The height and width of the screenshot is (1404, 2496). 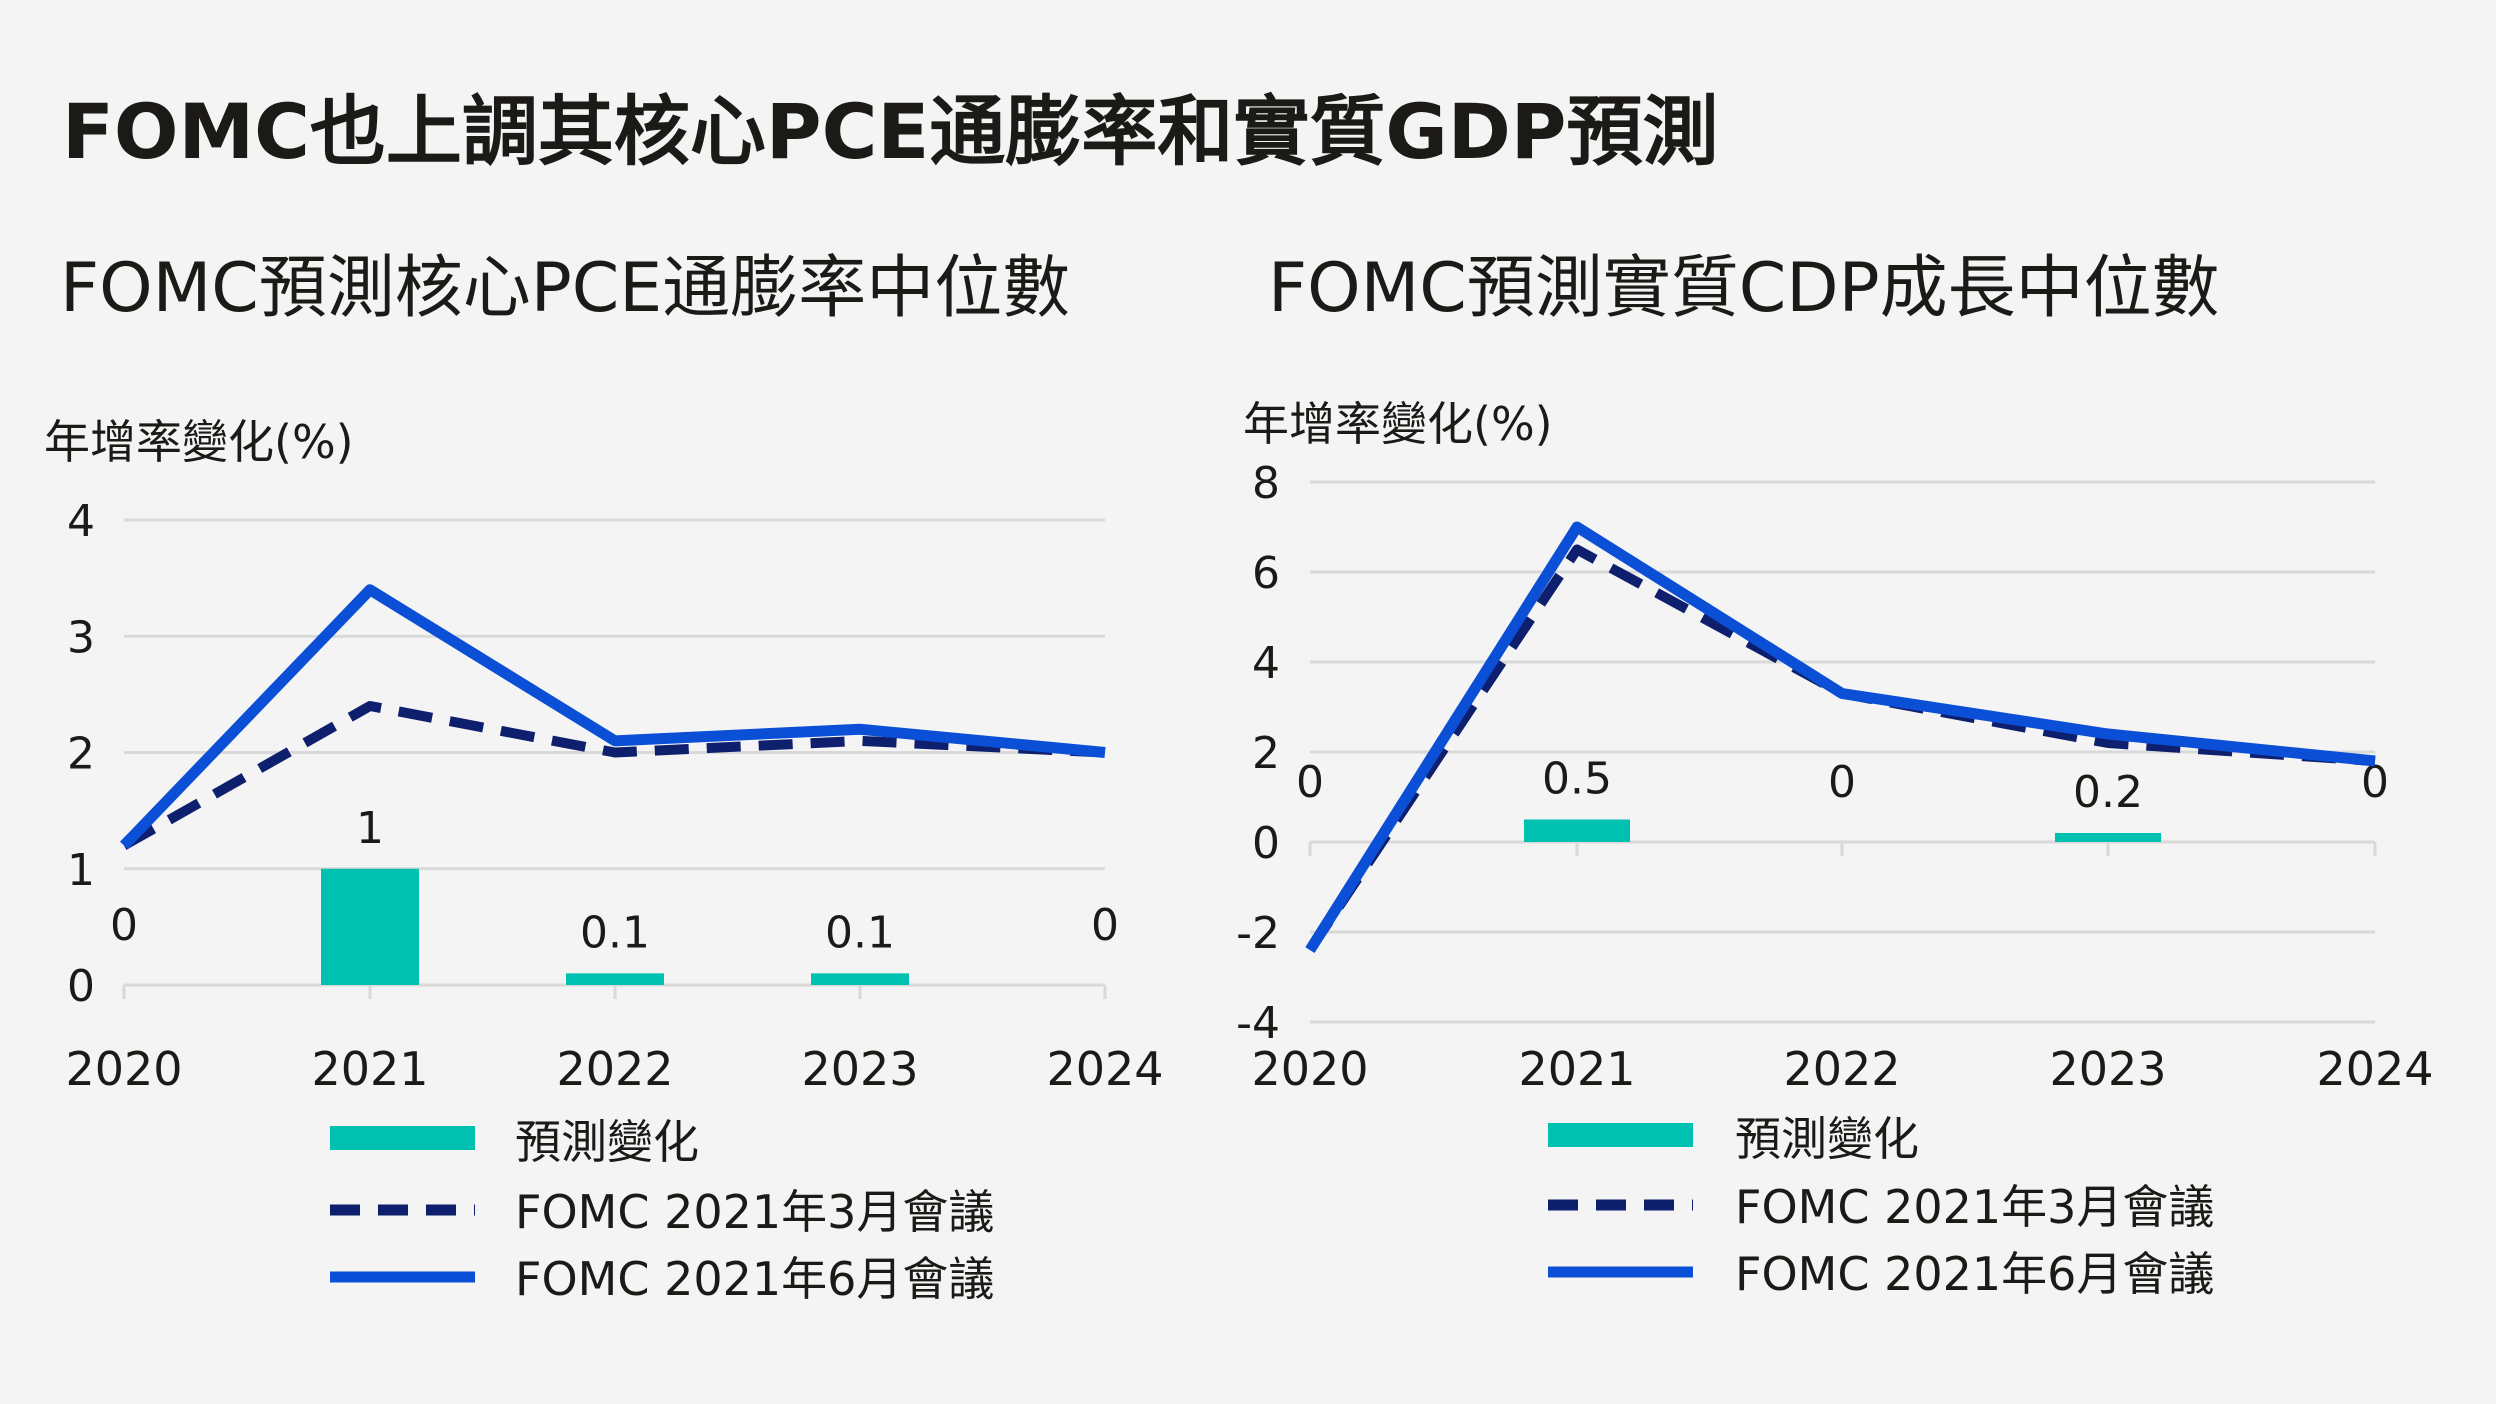 I want to click on pce-x-tick-label: 2023, so click(x=859, y=1069).